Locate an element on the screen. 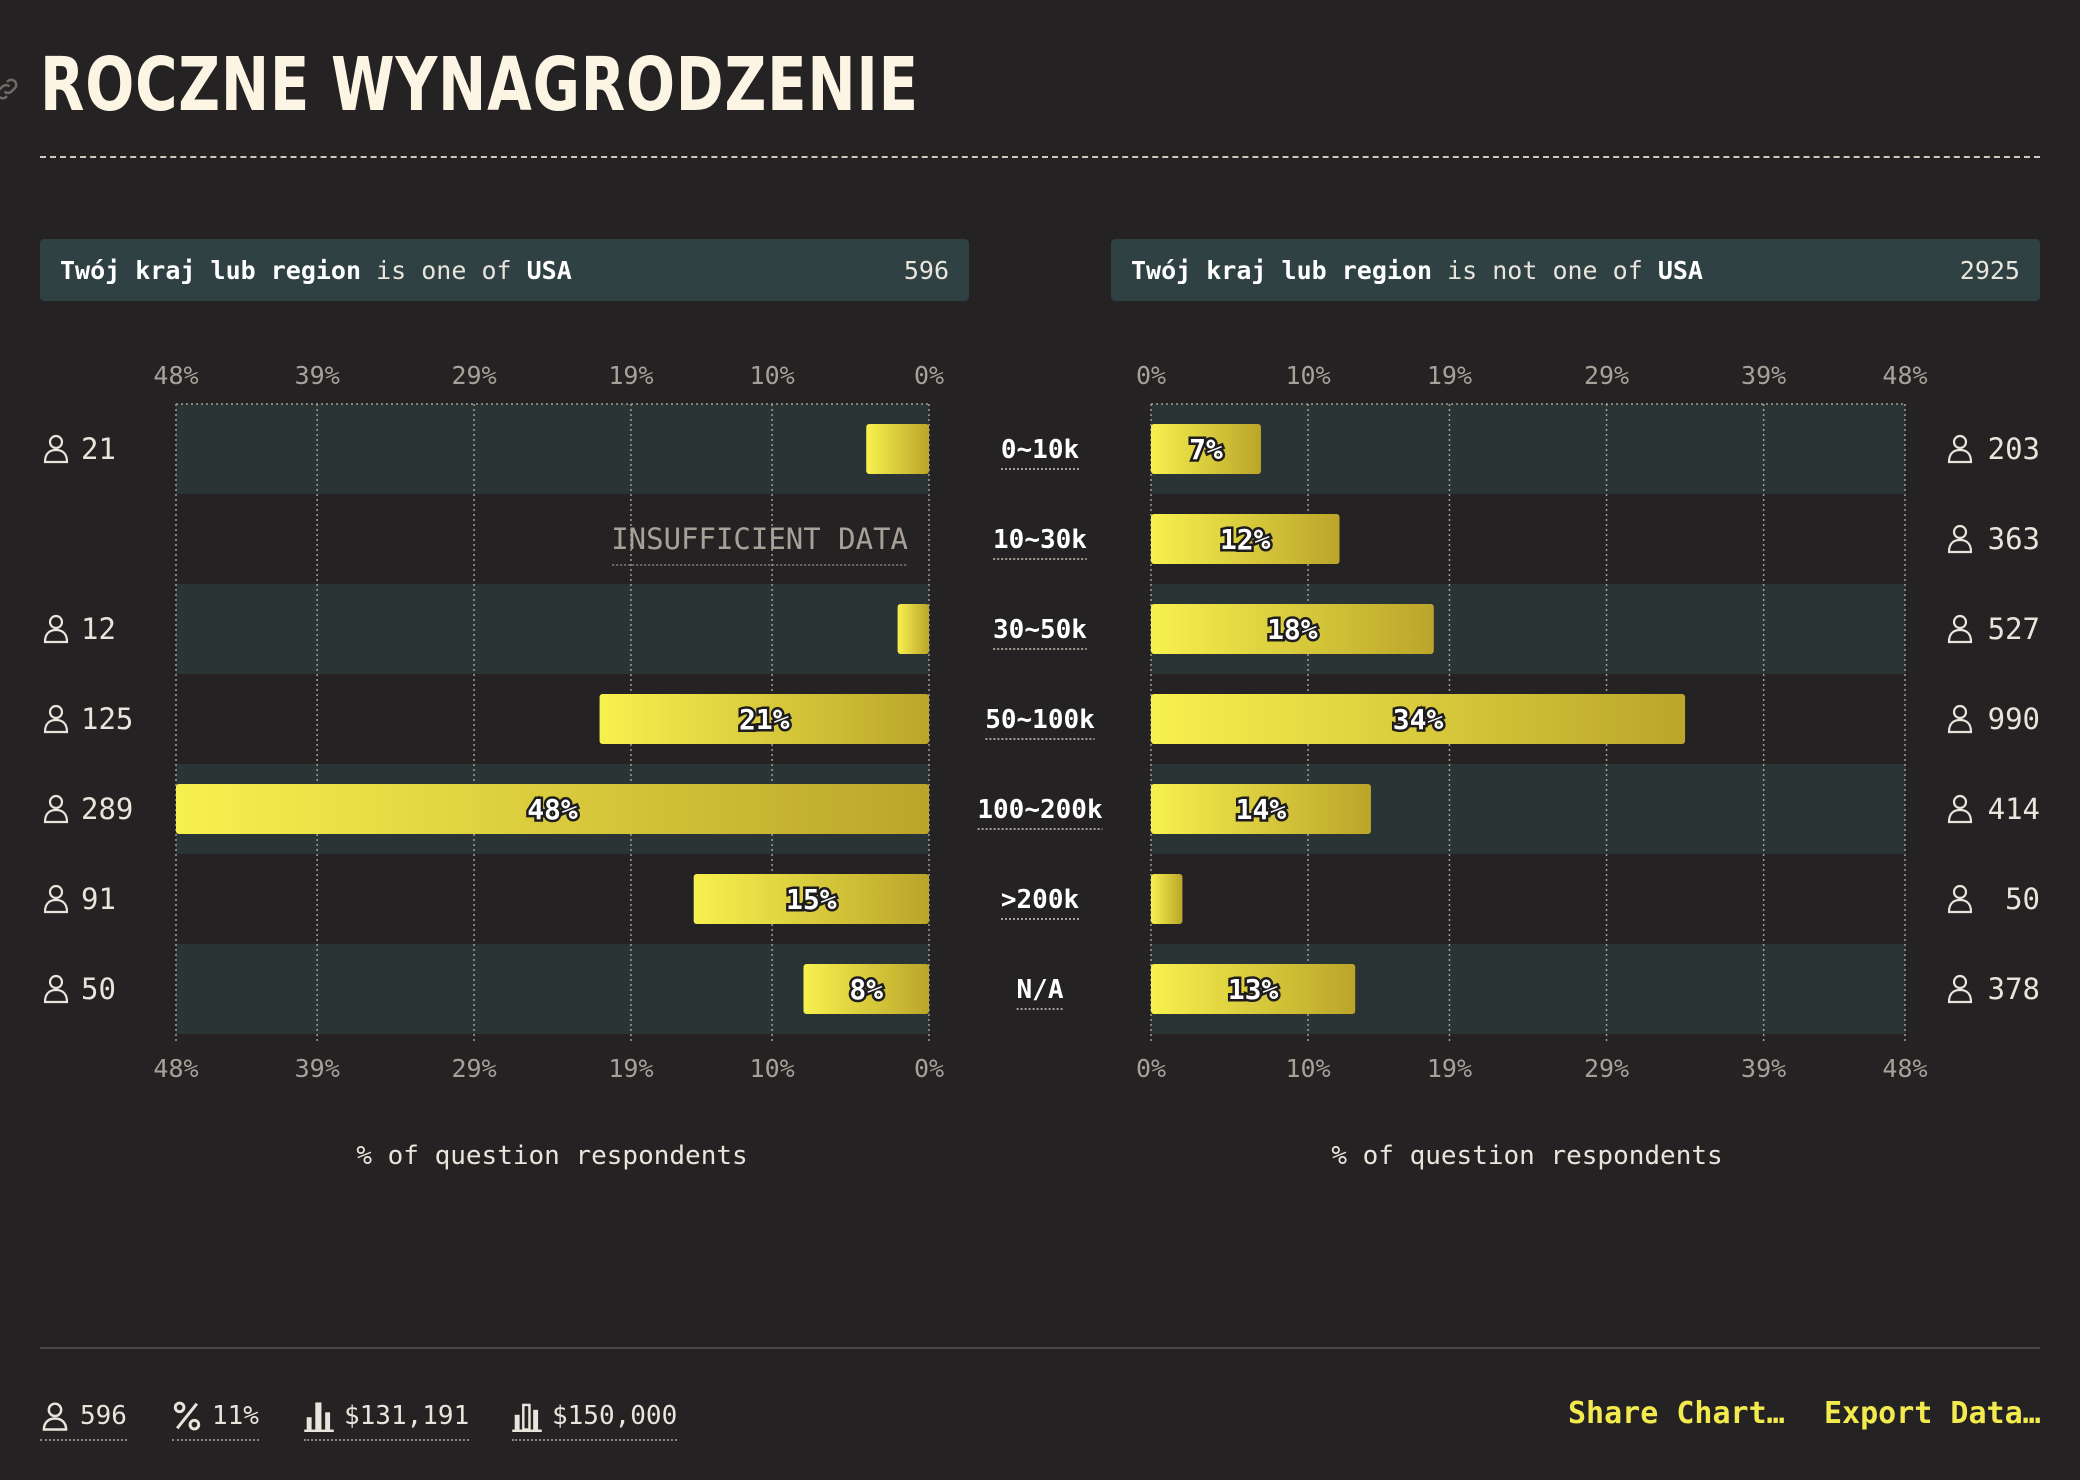 The height and width of the screenshot is (1480, 2080). bar-label-right: 13% is located at coordinates (1253, 989).